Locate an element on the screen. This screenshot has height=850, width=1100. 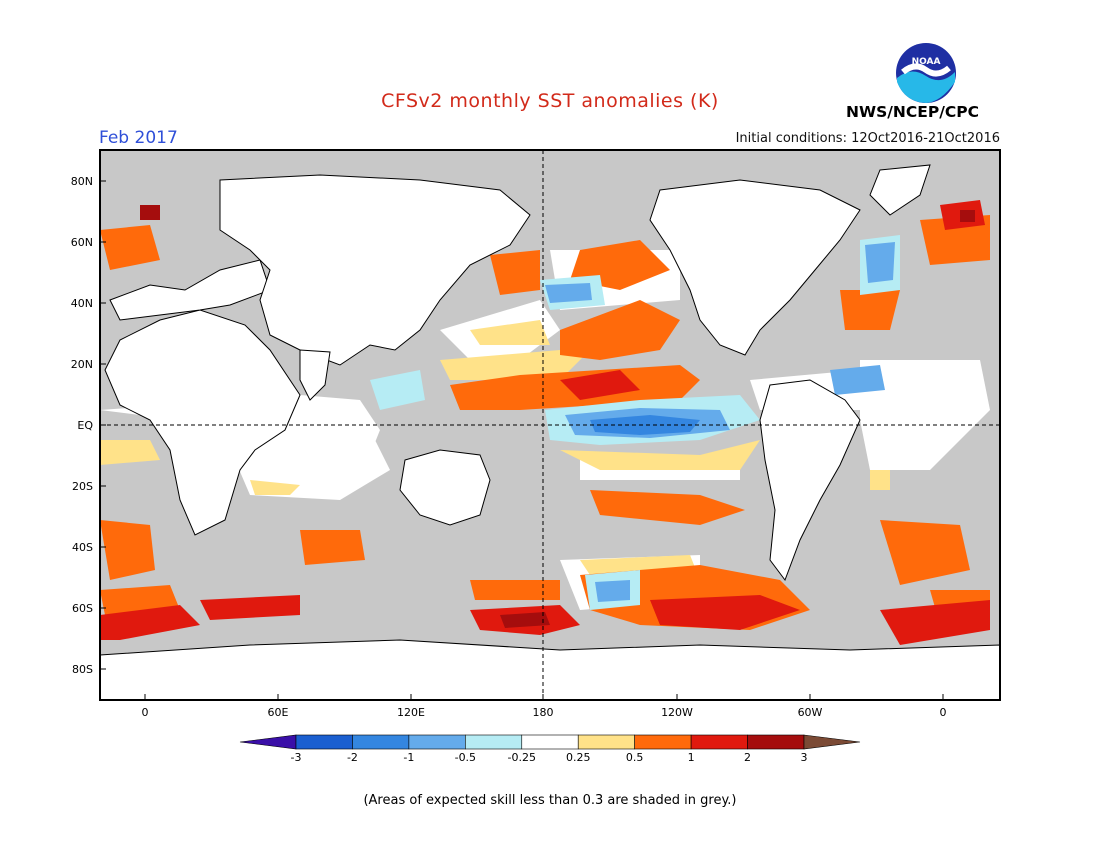
svg-text: NOAA is located at coordinates (926, 62).